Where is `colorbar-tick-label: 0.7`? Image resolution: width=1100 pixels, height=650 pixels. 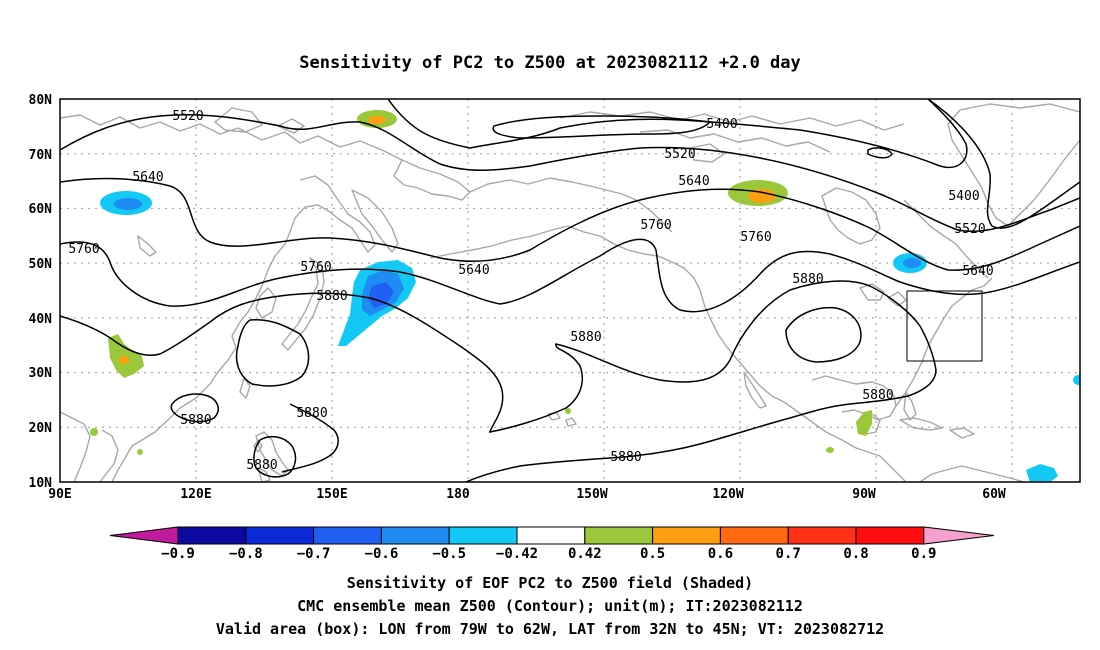
colorbar-tick-label: 0.7 is located at coordinates (788, 554).